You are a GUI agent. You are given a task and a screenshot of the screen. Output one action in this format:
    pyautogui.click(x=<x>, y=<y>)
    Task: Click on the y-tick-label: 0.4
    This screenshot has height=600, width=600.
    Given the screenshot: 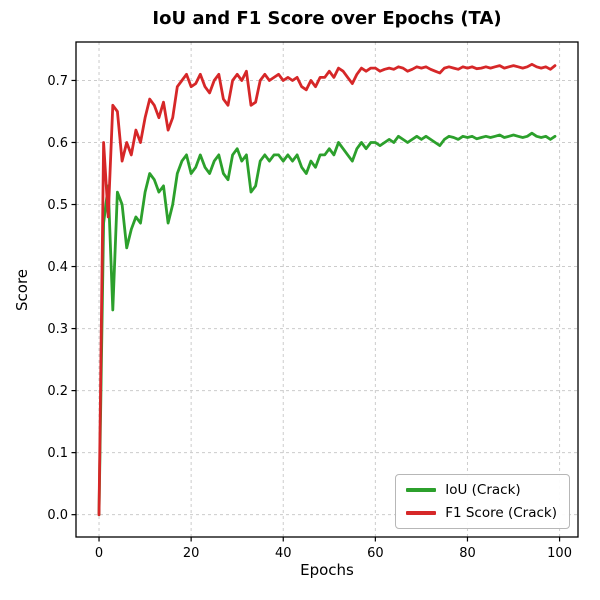 What is the action you would take?
    pyautogui.click(x=57, y=267)
    